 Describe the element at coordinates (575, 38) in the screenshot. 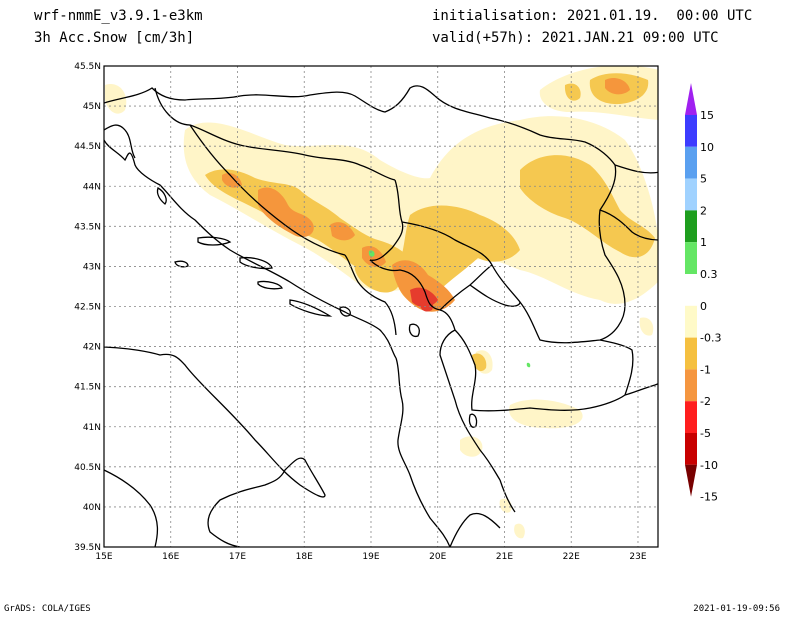

I see `valid-time: valid(+57h): 2021.JAN.21 09:00 UTC` at that location.